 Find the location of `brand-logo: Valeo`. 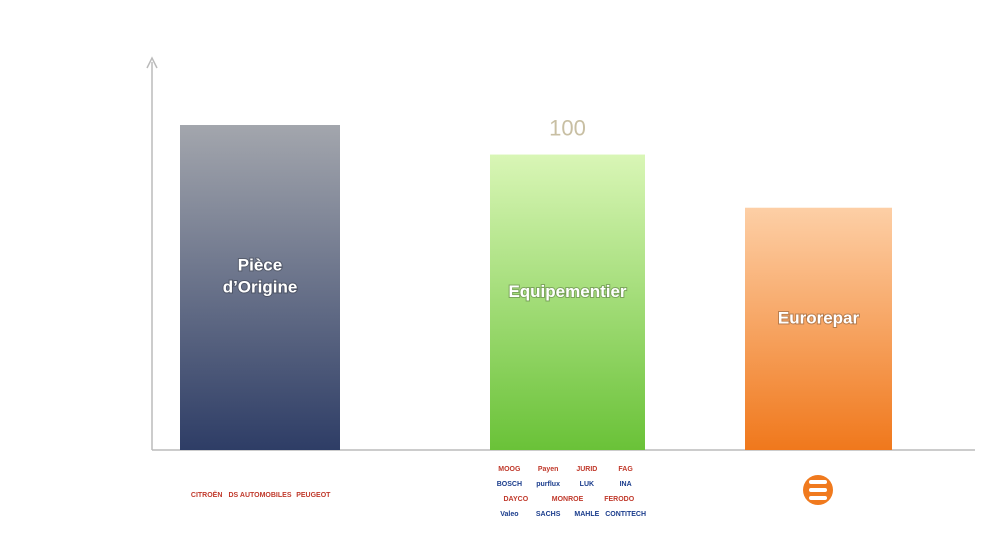

brand-logo: Valeo is located at coordinates (509, 514).